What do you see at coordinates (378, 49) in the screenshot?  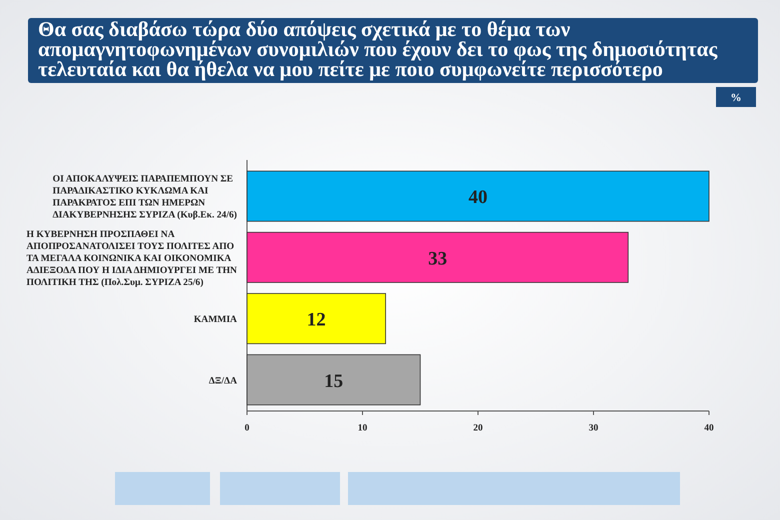 I see `chart-title: Θα σας διαβάσω τώρα δύο απόψεις σχετικά με το θέμα των απομαγνητοφωνημένων συνομιλιών που έχουν δει το φως της δημοσιότητας τελευταία και θα ήθελα να μου πείτε με ποιο συμφωνείτε περισσότερο` at bounding box center [378, 49].